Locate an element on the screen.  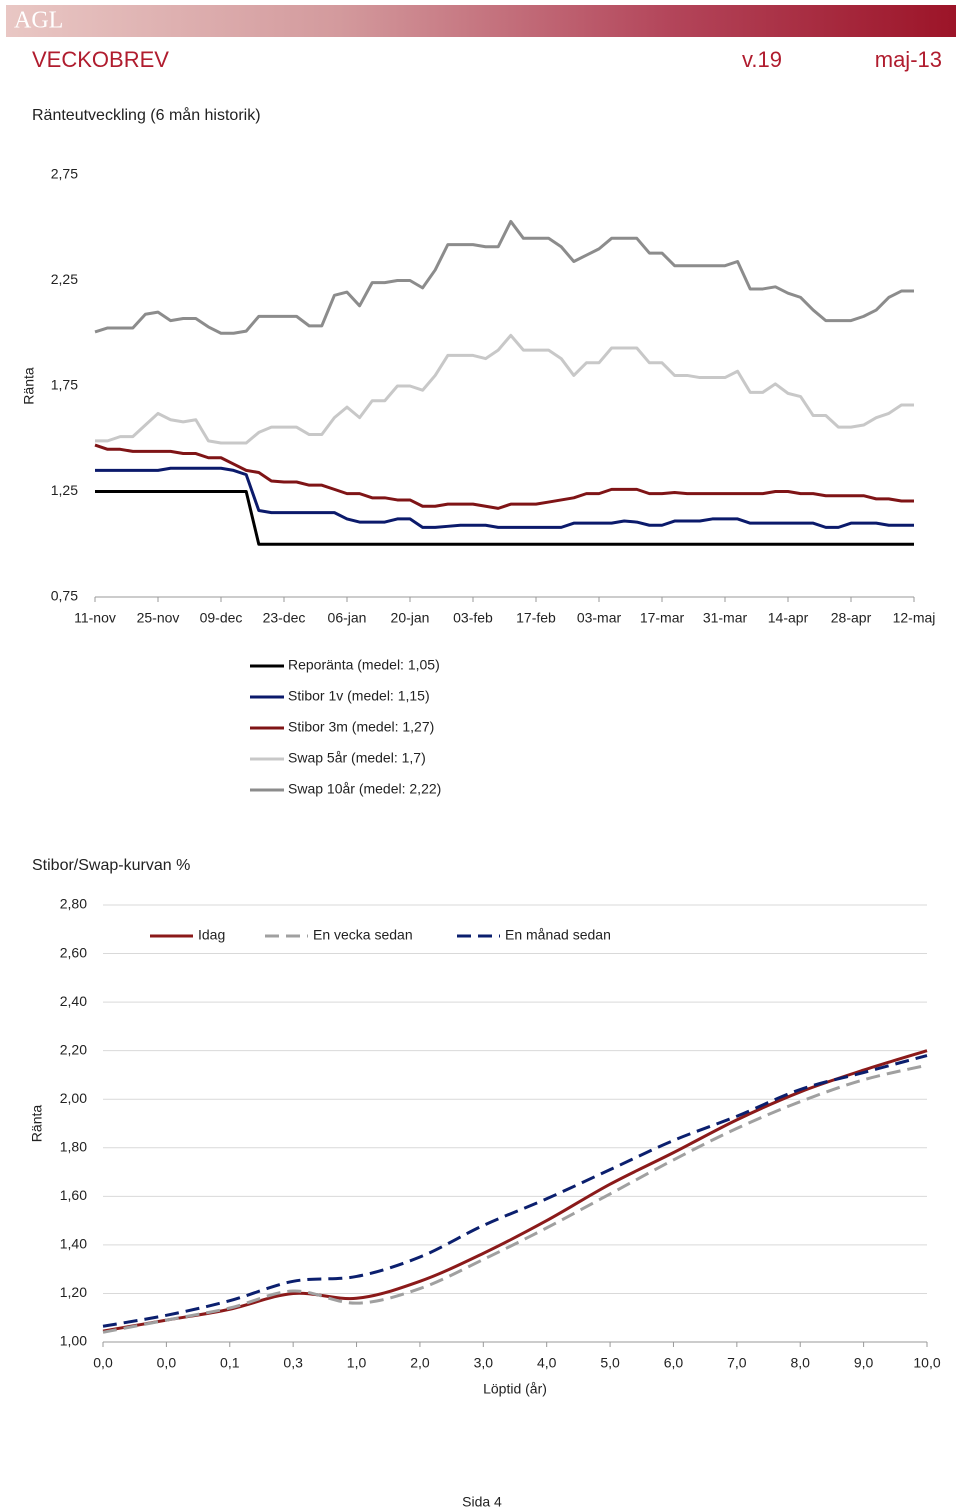
legend-label: Stibor 3m (medel: 1,27) is located at coordinates (361, 727).